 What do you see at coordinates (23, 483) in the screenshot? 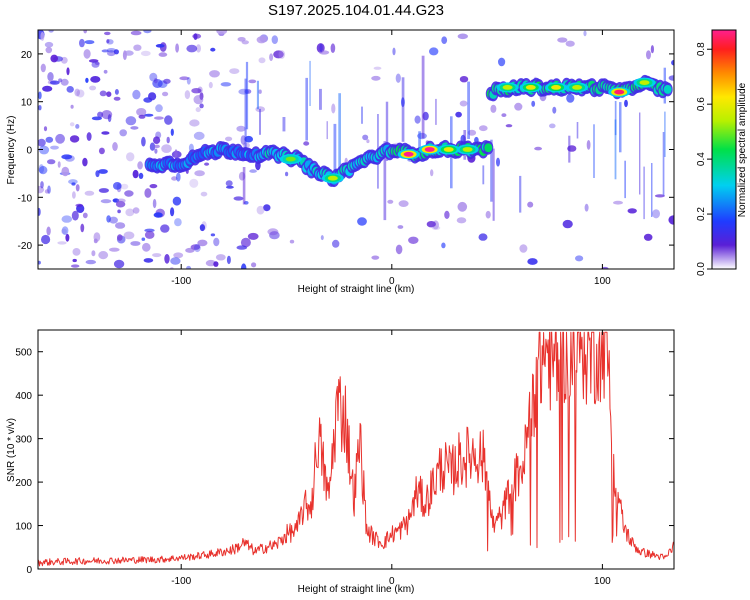
I see `snr-y-tick-label: 200` at bounding box center [23, 483].